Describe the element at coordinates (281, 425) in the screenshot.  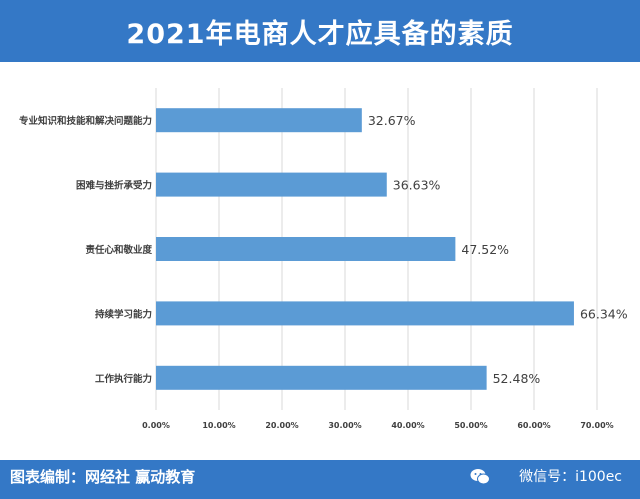
I see `x-tick-label: 20.00%` at that location.